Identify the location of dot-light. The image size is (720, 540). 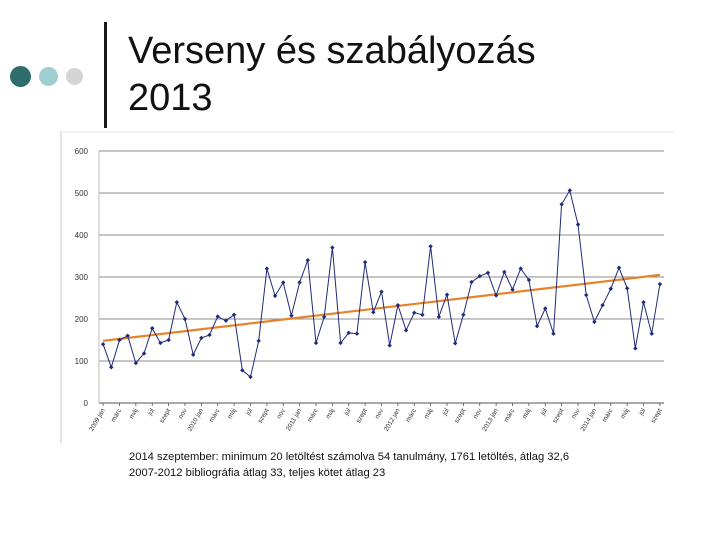
(48, 76).